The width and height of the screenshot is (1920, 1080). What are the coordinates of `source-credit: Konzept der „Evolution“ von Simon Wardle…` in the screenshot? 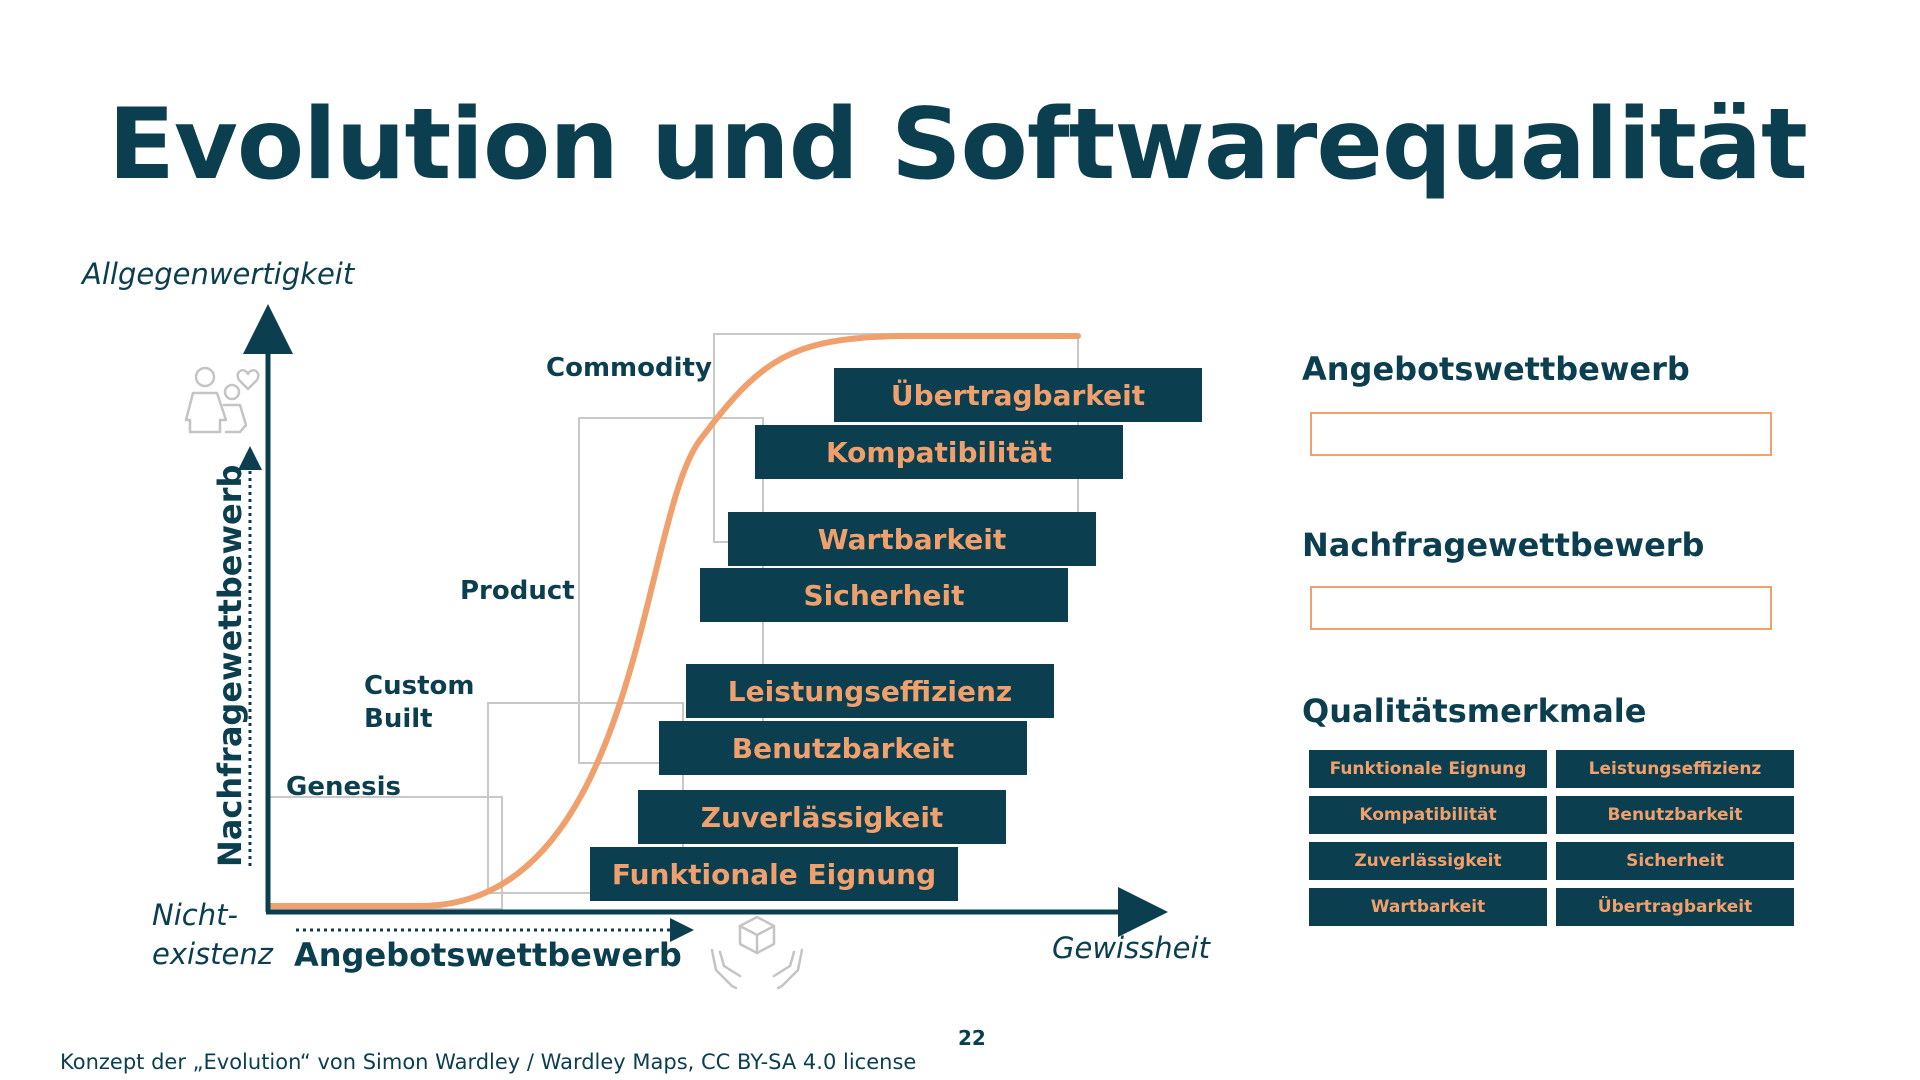 It's located at (488, 1062).